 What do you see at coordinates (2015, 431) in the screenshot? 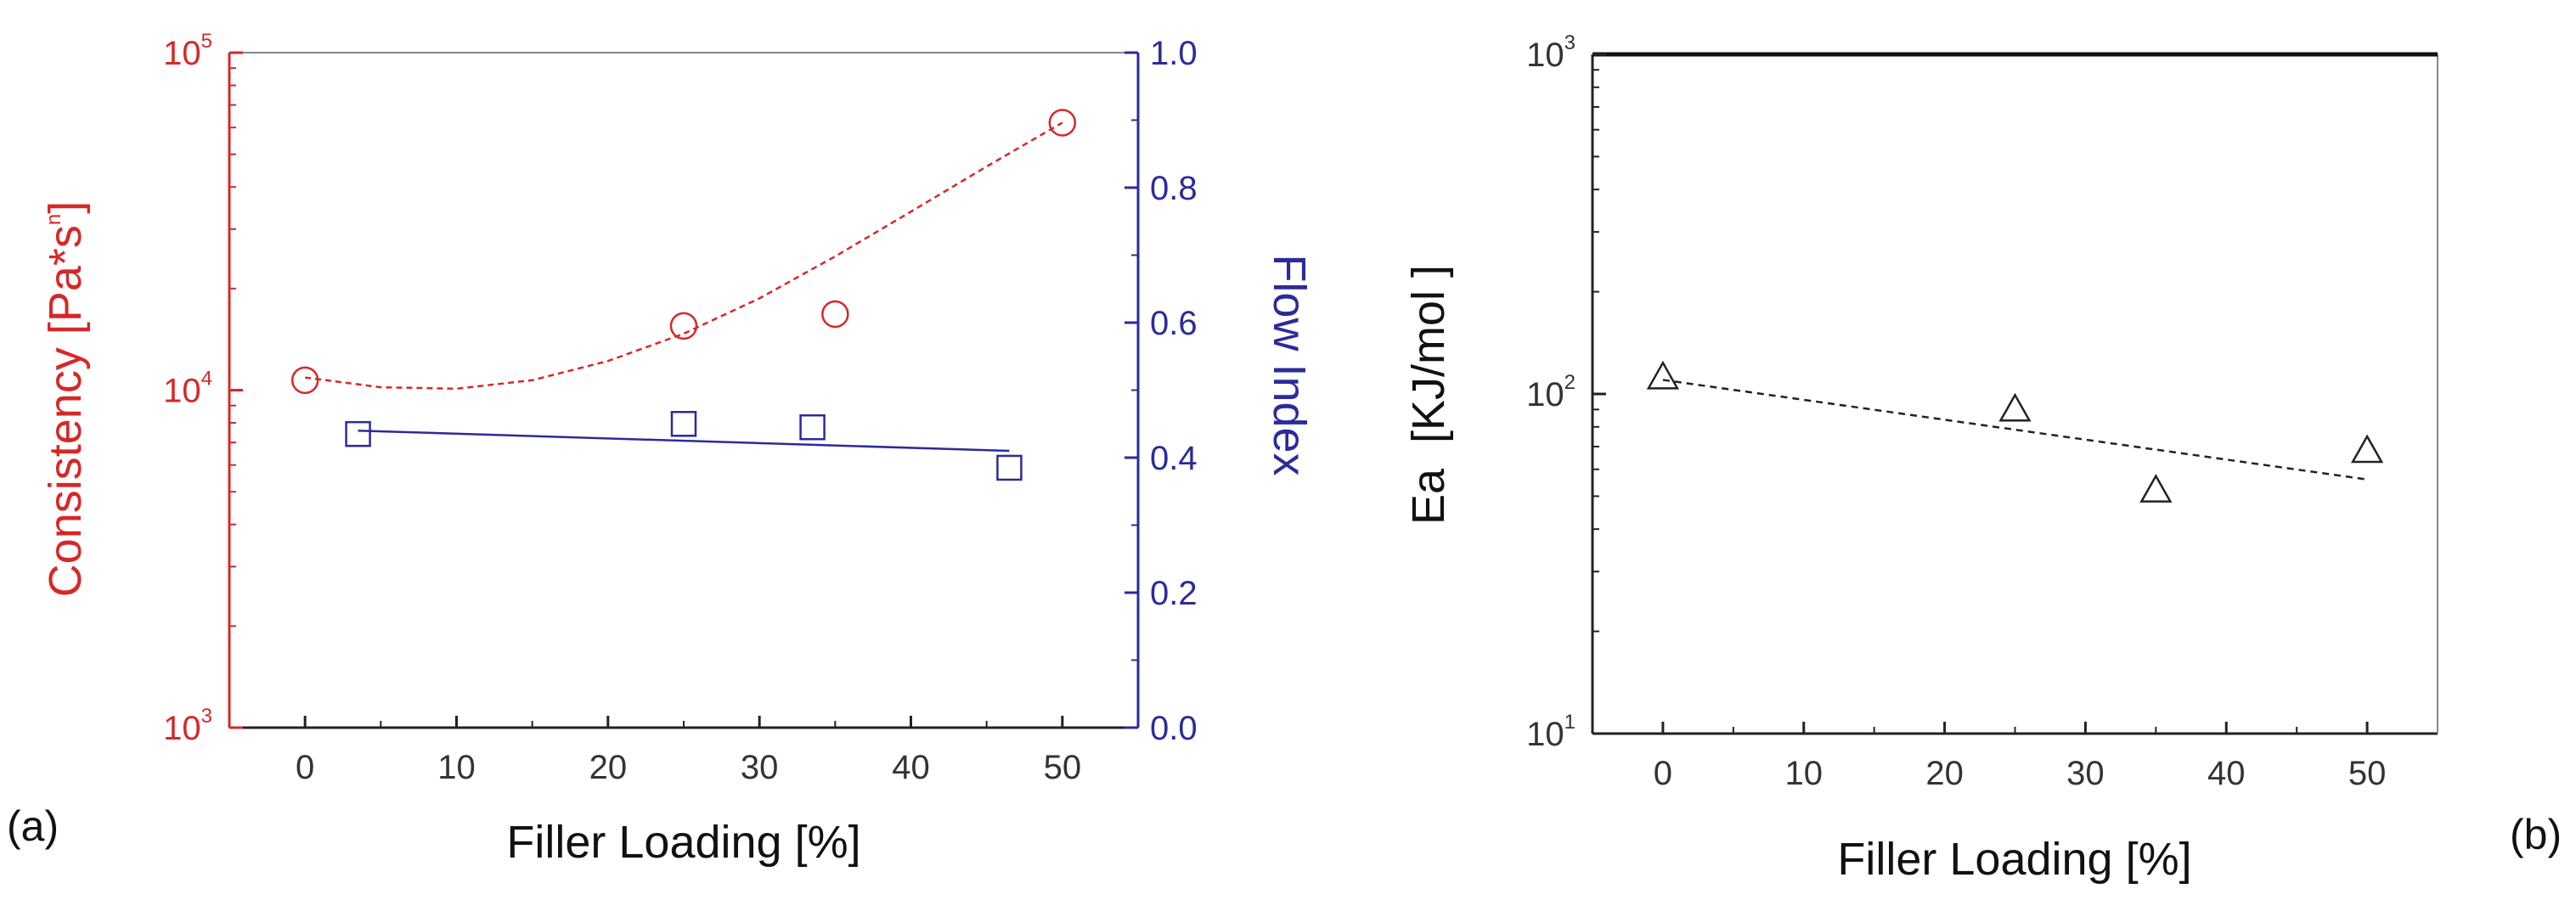
I see `chart-b-points` at bounding box center [2015, 431].